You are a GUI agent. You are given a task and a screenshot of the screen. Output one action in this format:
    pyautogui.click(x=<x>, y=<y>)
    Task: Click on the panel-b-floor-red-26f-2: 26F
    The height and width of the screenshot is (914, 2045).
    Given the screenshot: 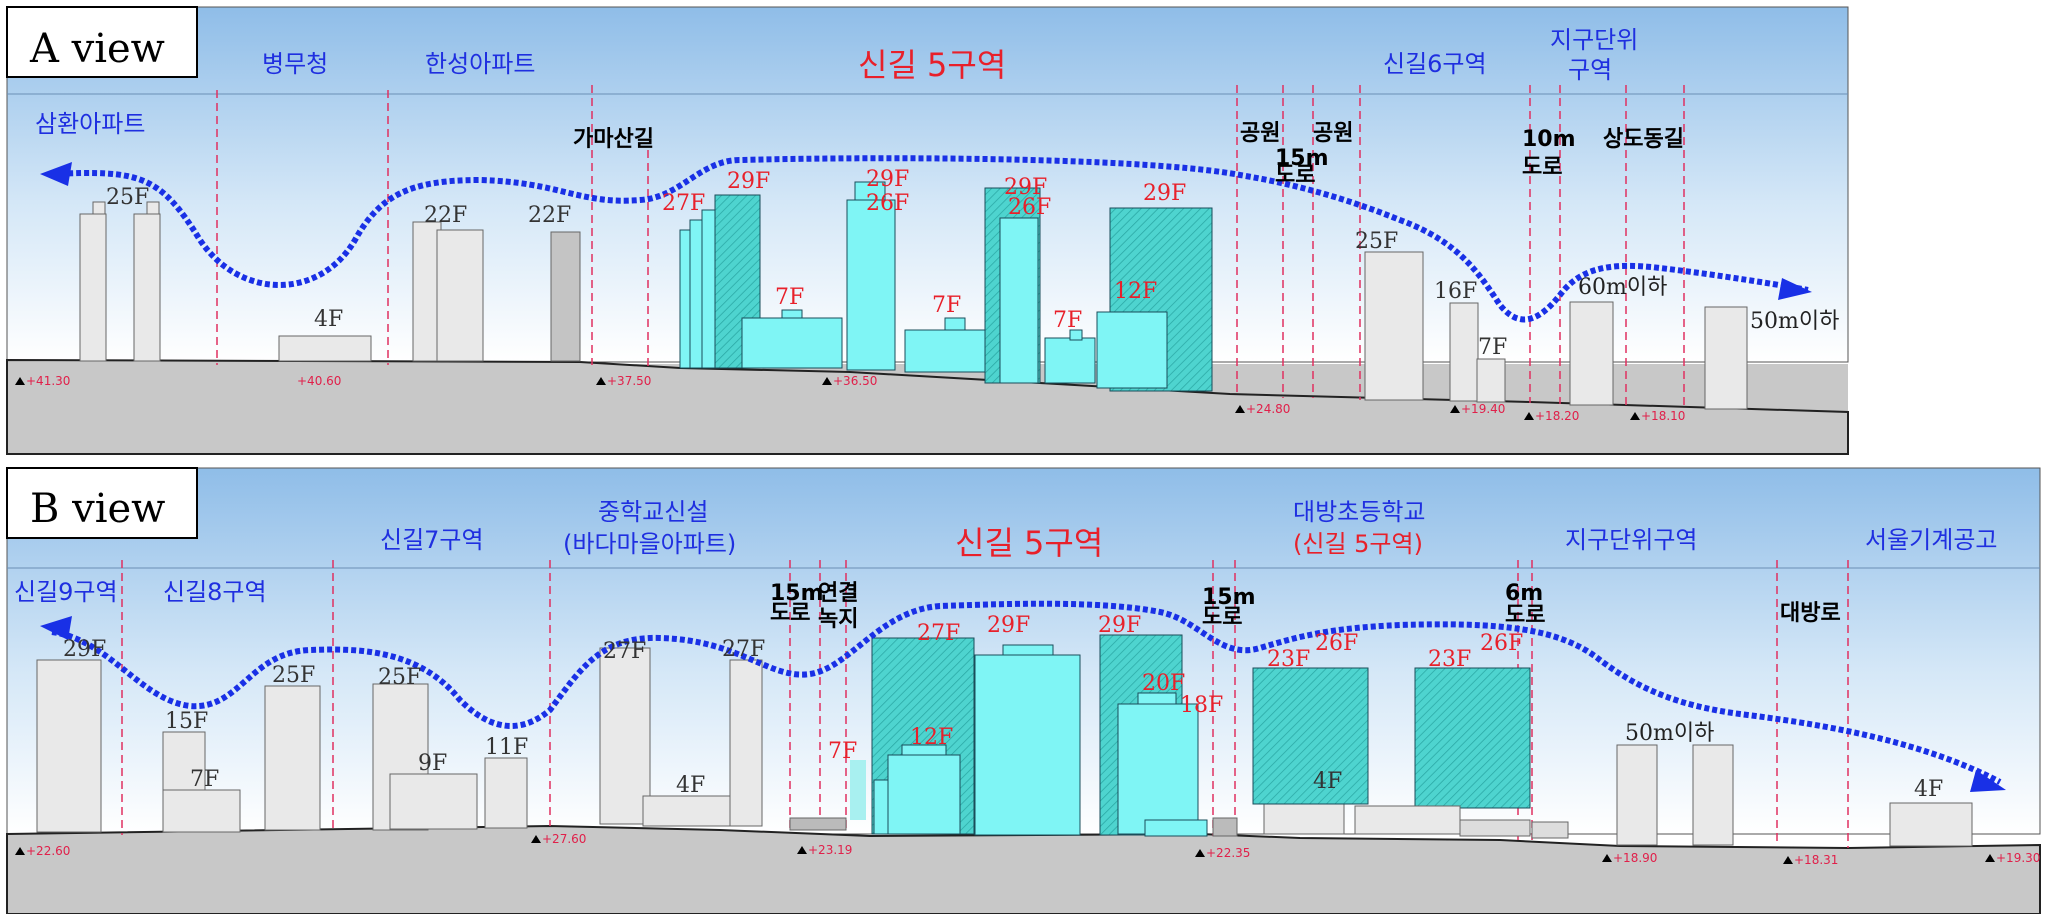 What is the action you would take?
    pyautogui.click(x=1501, y=643)
    